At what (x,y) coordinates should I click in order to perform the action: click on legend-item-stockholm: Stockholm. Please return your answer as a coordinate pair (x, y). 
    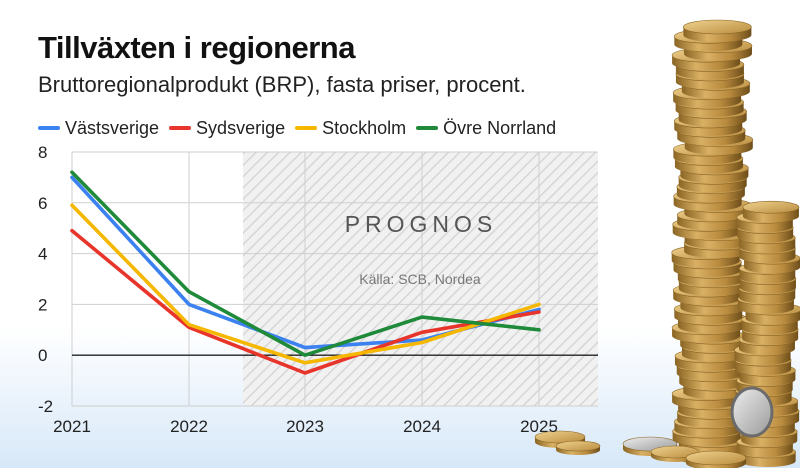
    Looking at the image, I should click on (350, 128).